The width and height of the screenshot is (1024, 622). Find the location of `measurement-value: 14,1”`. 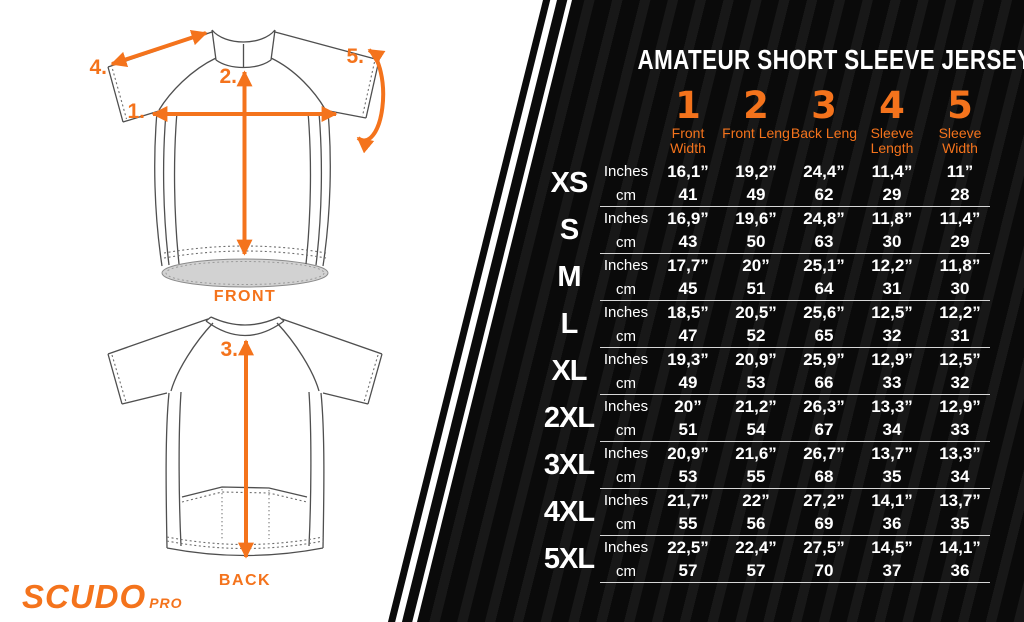

measurement-value: 14,1” is located at coordinates (892, 500).